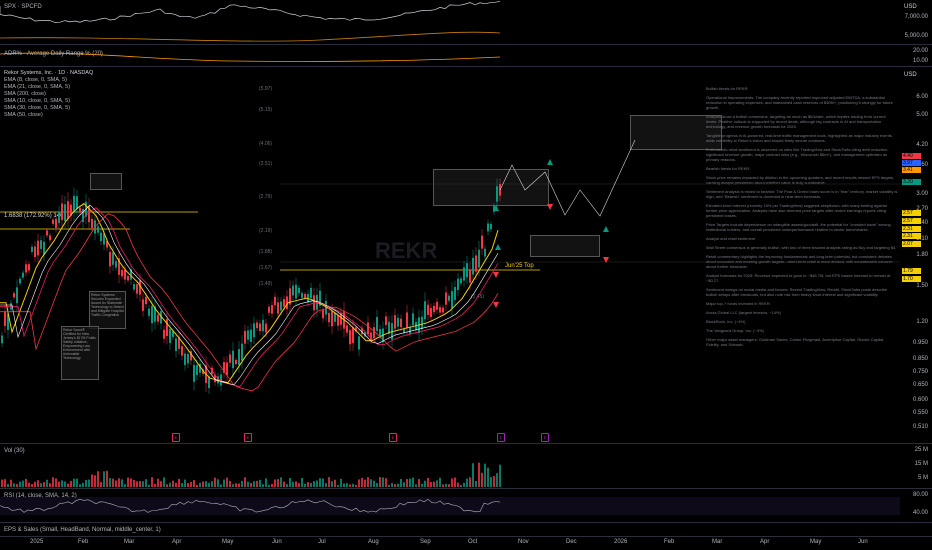  What do you see at coordinates (322, 542) in the screenshot?
I see `time-label: Jul` at bounding box center [322, 542].